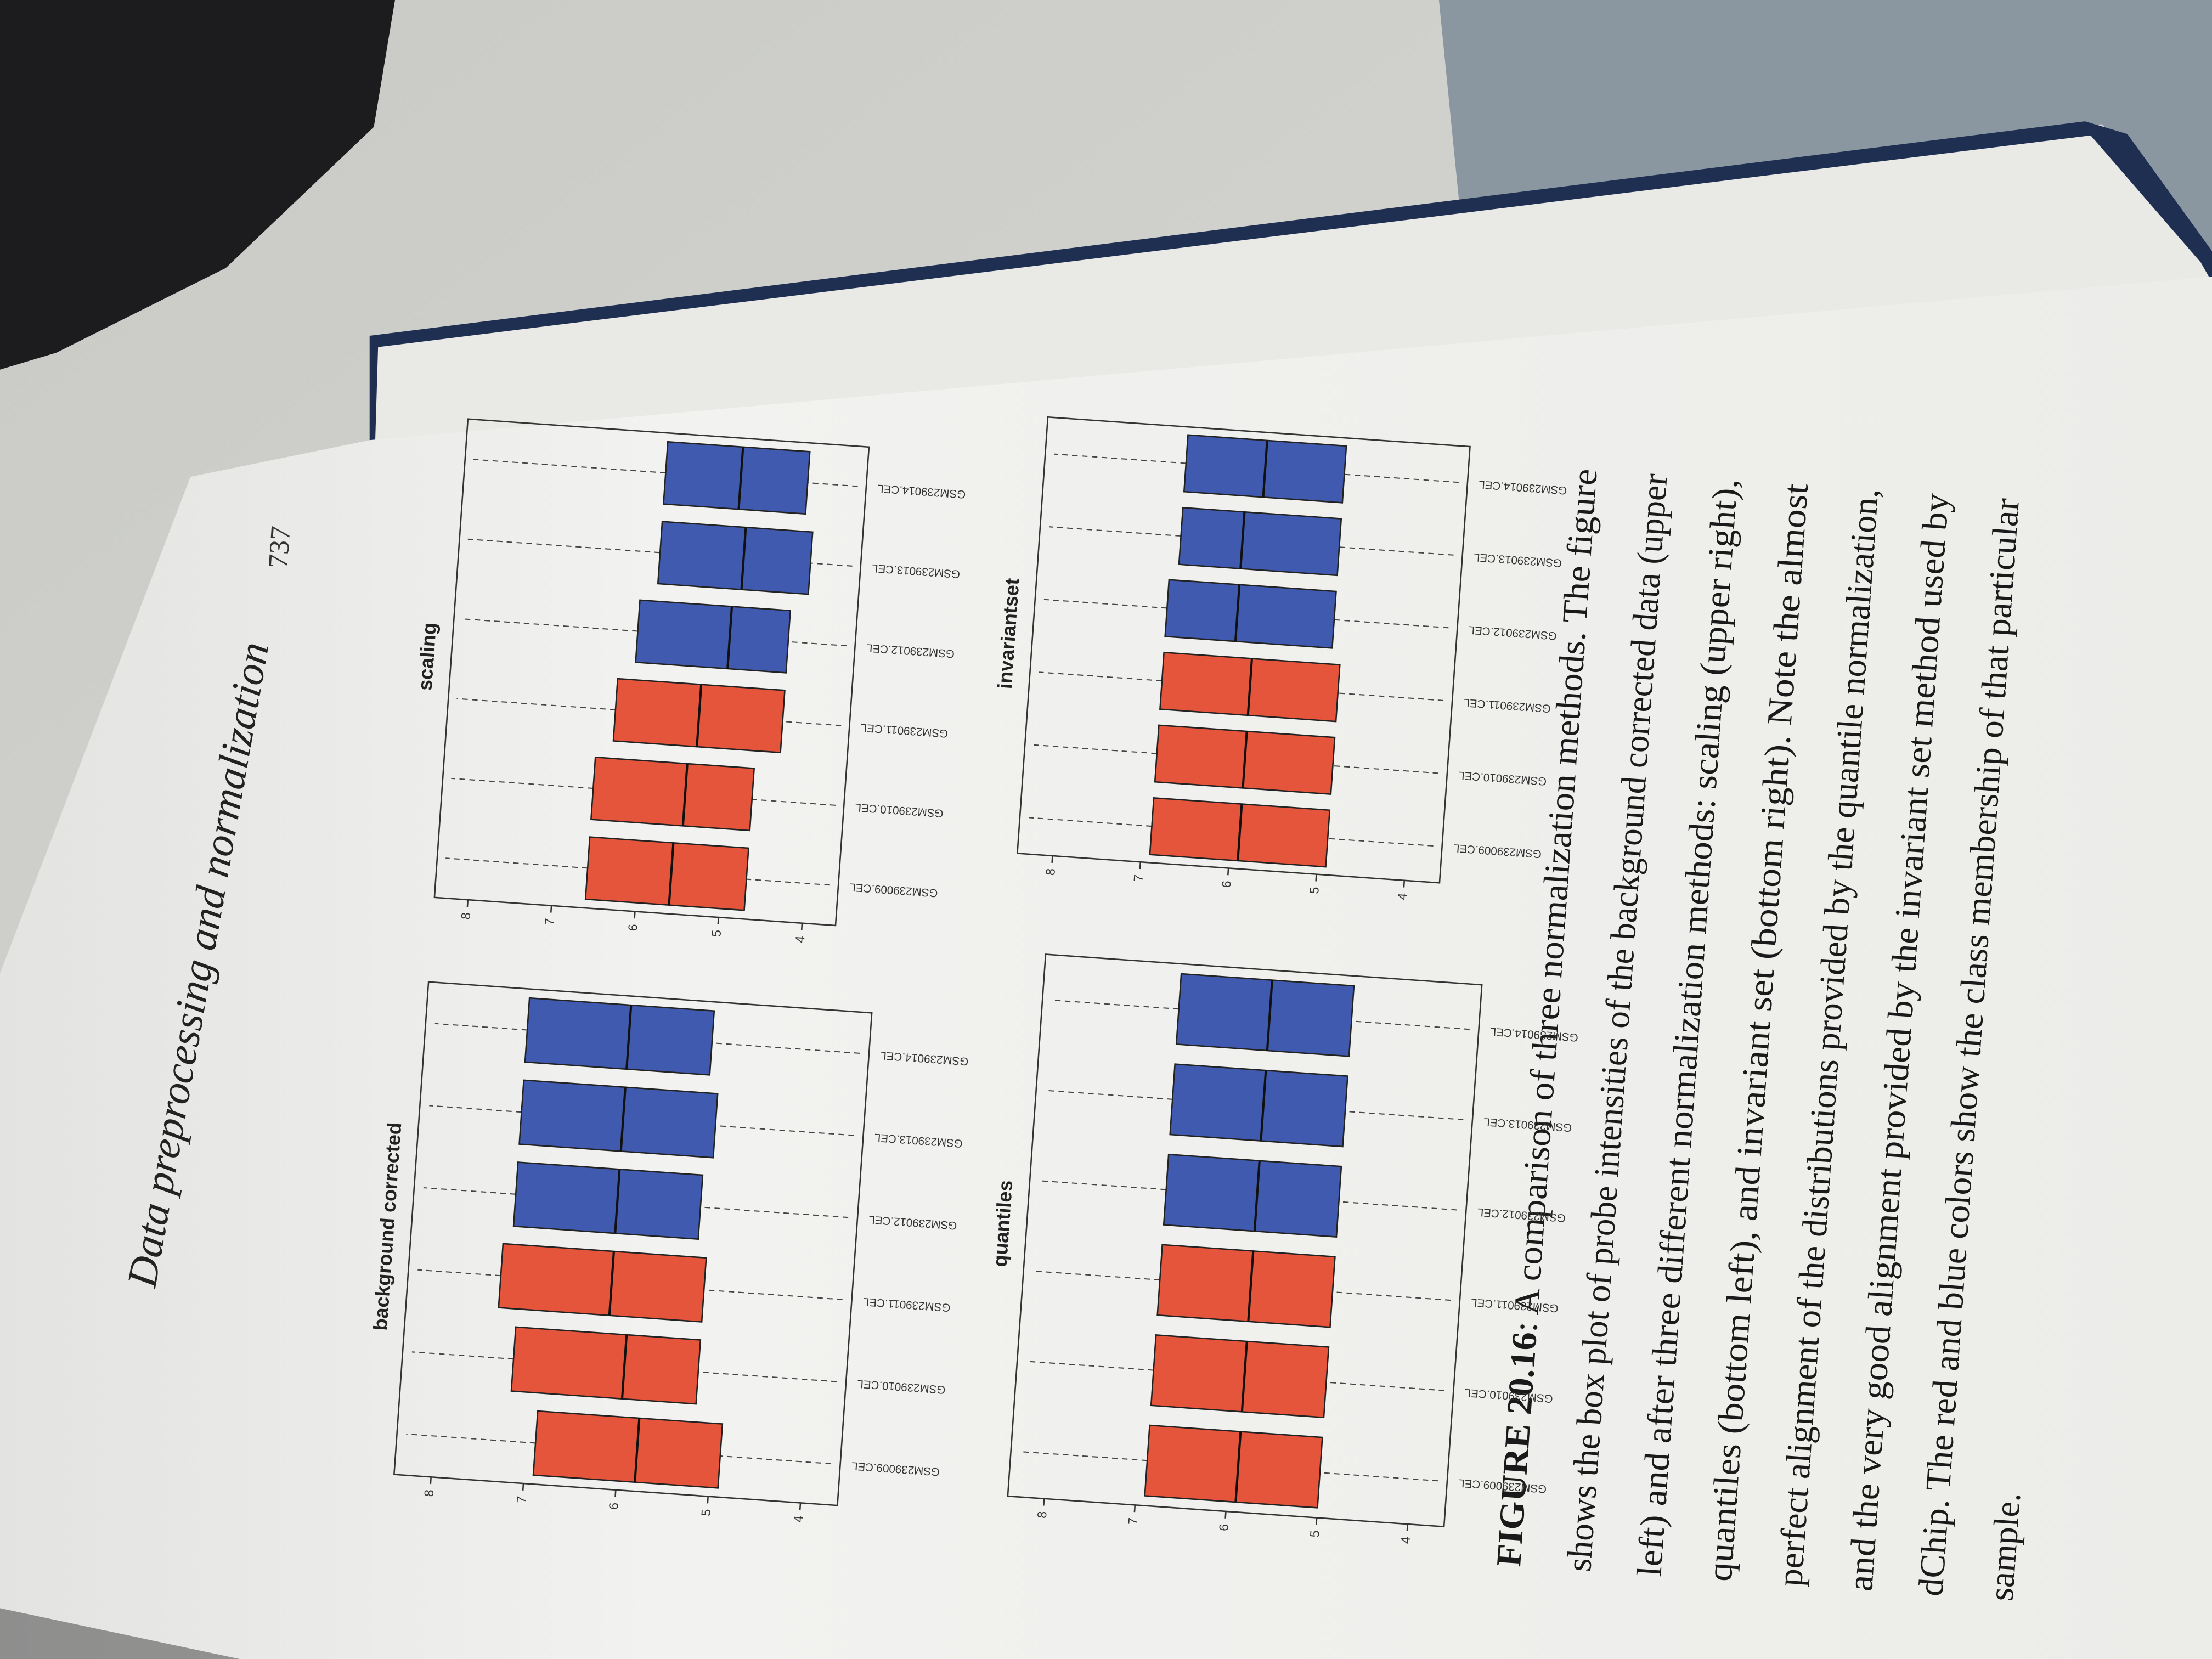 The image size is (2212, 1659). What do you see at coordinates (428, 656) in the screenshot?
I see `chart-title: scaling` at bounding box center [428, 656].